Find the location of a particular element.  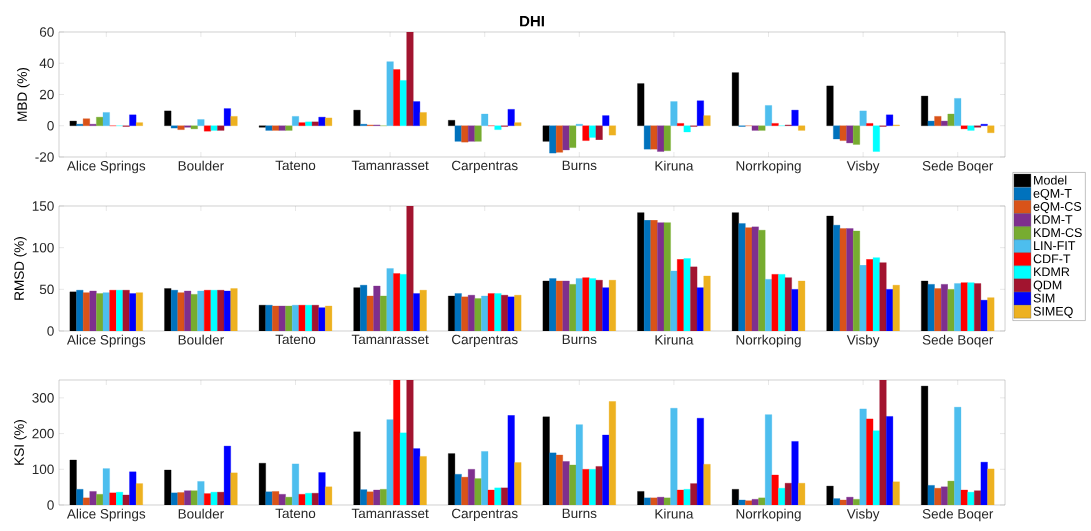

y-axis-title: RMSD (%) is located at coordinates (20, 268).